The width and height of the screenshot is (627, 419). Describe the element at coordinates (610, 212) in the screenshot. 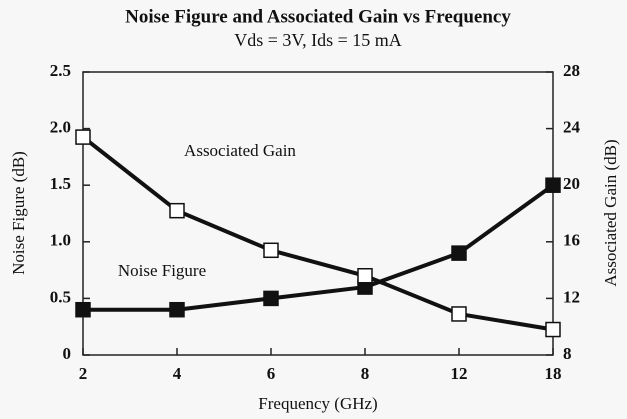

I see `y2-axis-label: Associated Gain (dB)` at that location.